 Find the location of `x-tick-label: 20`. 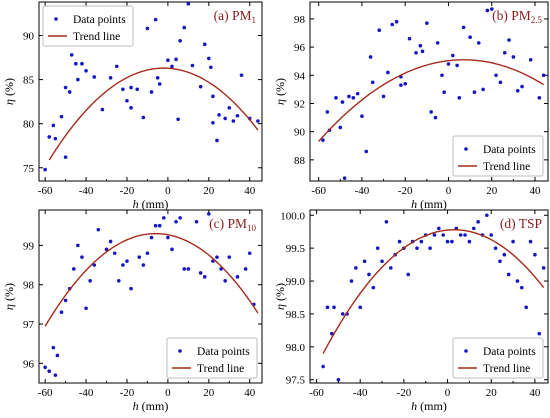

x-tick-label: 20 is located at coordinates (492, 191).